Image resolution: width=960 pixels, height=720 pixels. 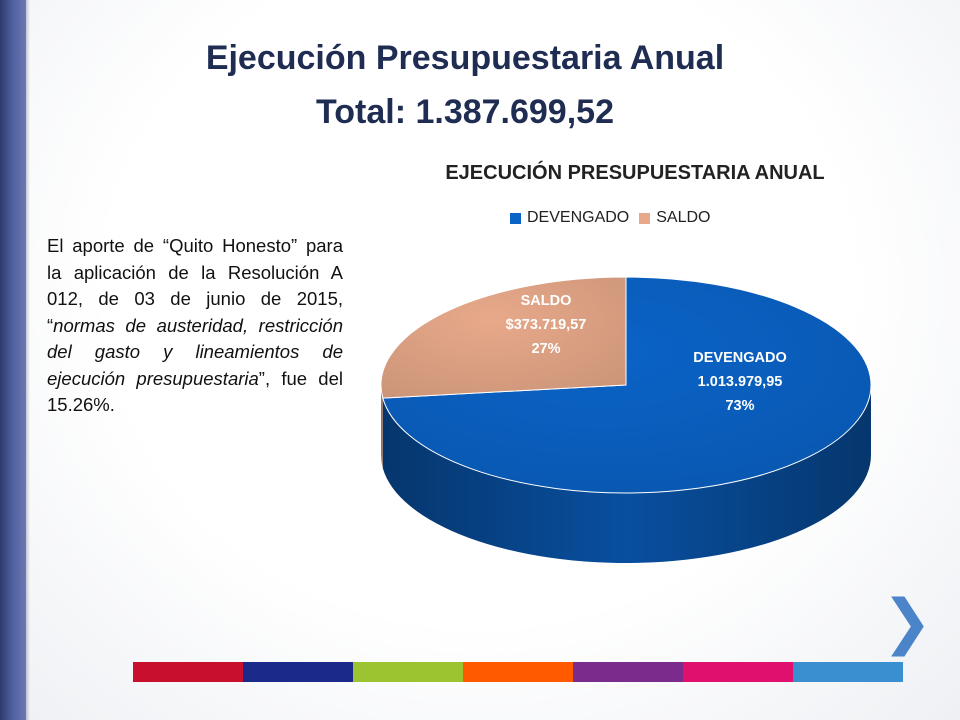 What do you see at coordinates (626, 474) in the screenshot?
I see `pie-side-devengado` at bounding box center [626, 474].